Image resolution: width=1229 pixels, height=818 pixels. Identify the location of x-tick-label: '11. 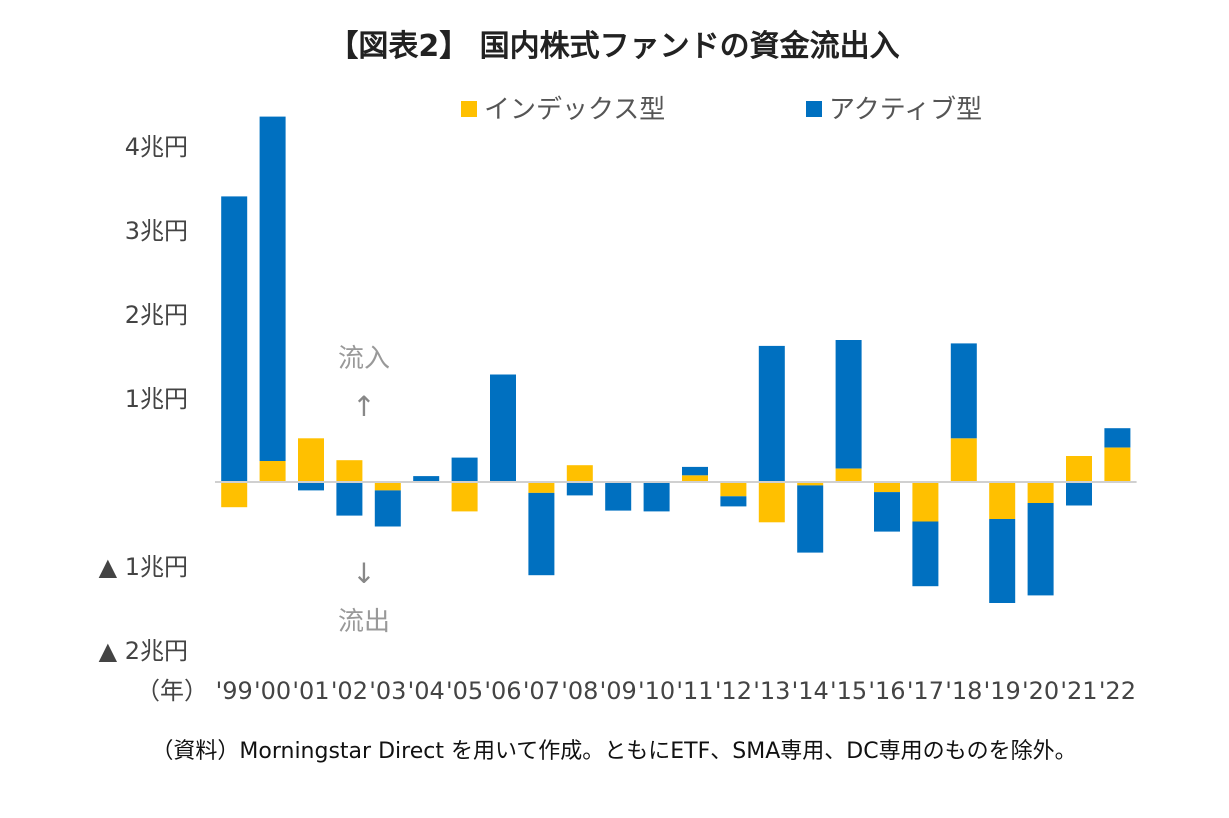
(694, 691).